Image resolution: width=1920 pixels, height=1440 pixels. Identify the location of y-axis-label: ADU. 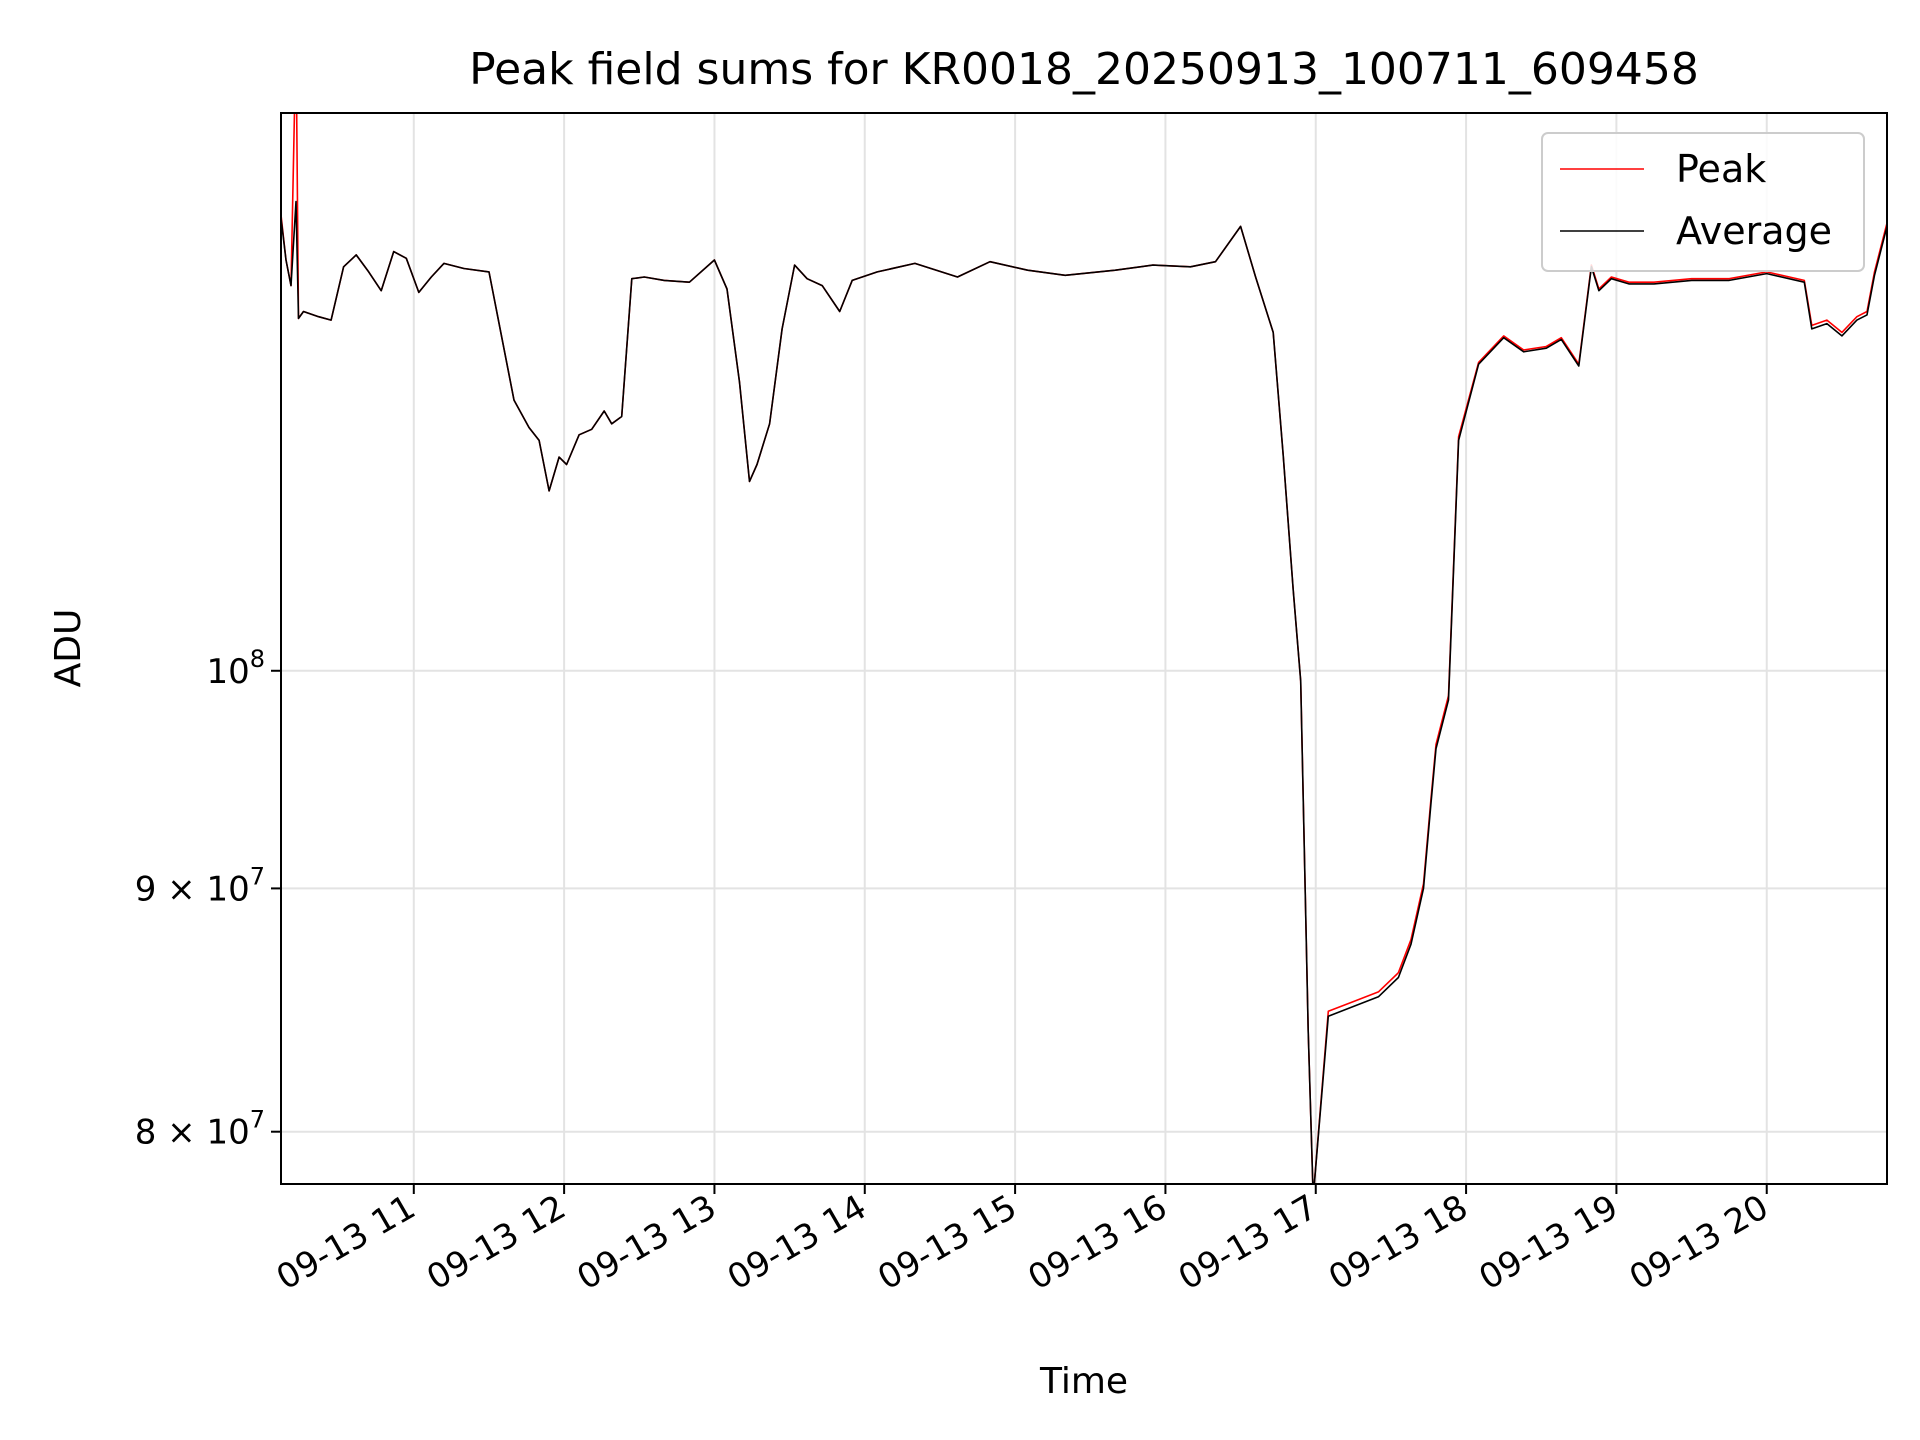
(68, 648).